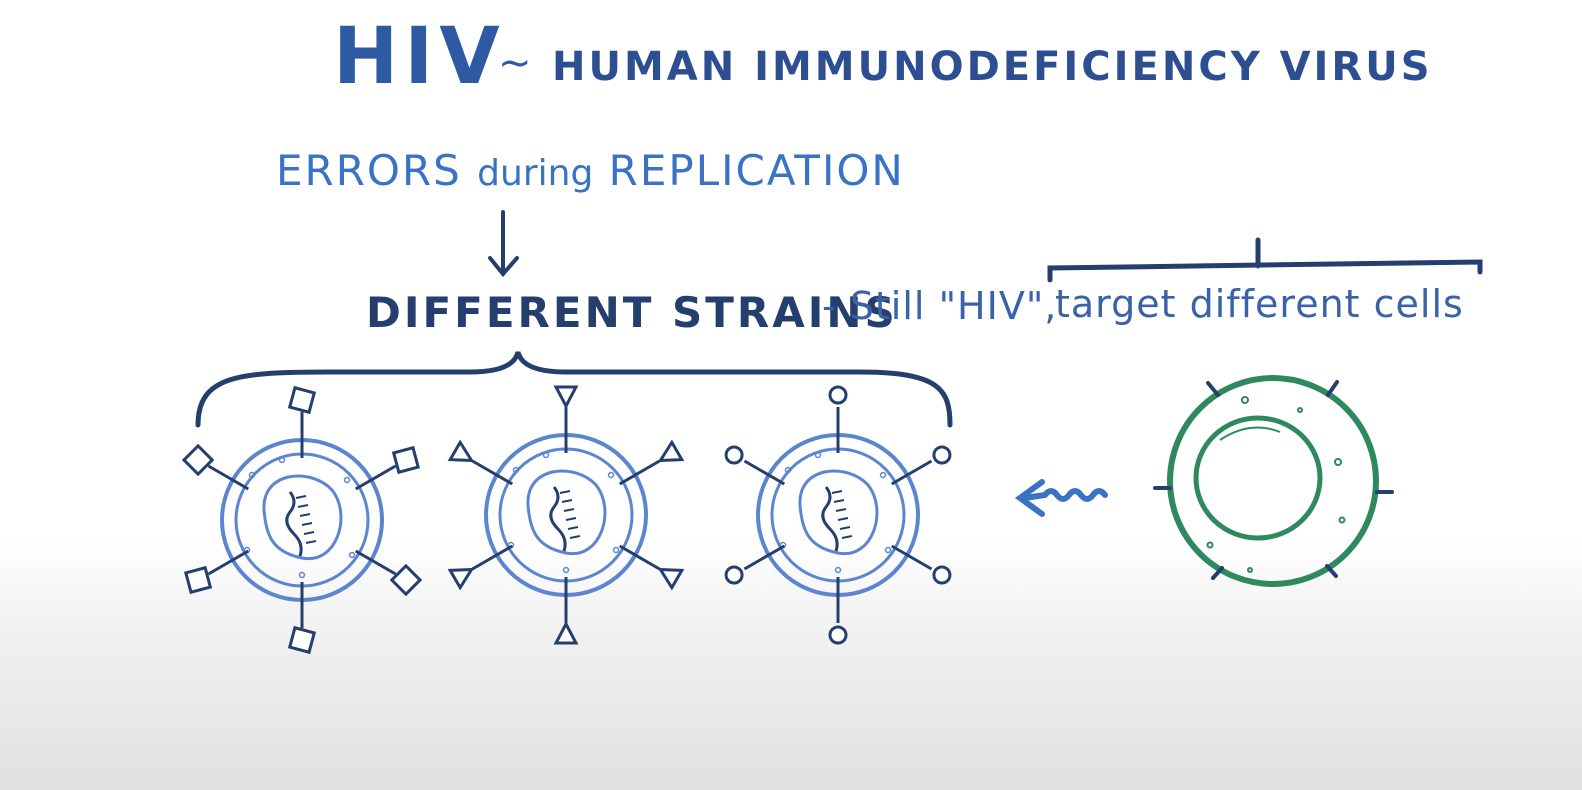  Describe the element at coordinates (940, 306) in the screenshot. I see `still-hiv-note: - Still "HIV",` at that location.